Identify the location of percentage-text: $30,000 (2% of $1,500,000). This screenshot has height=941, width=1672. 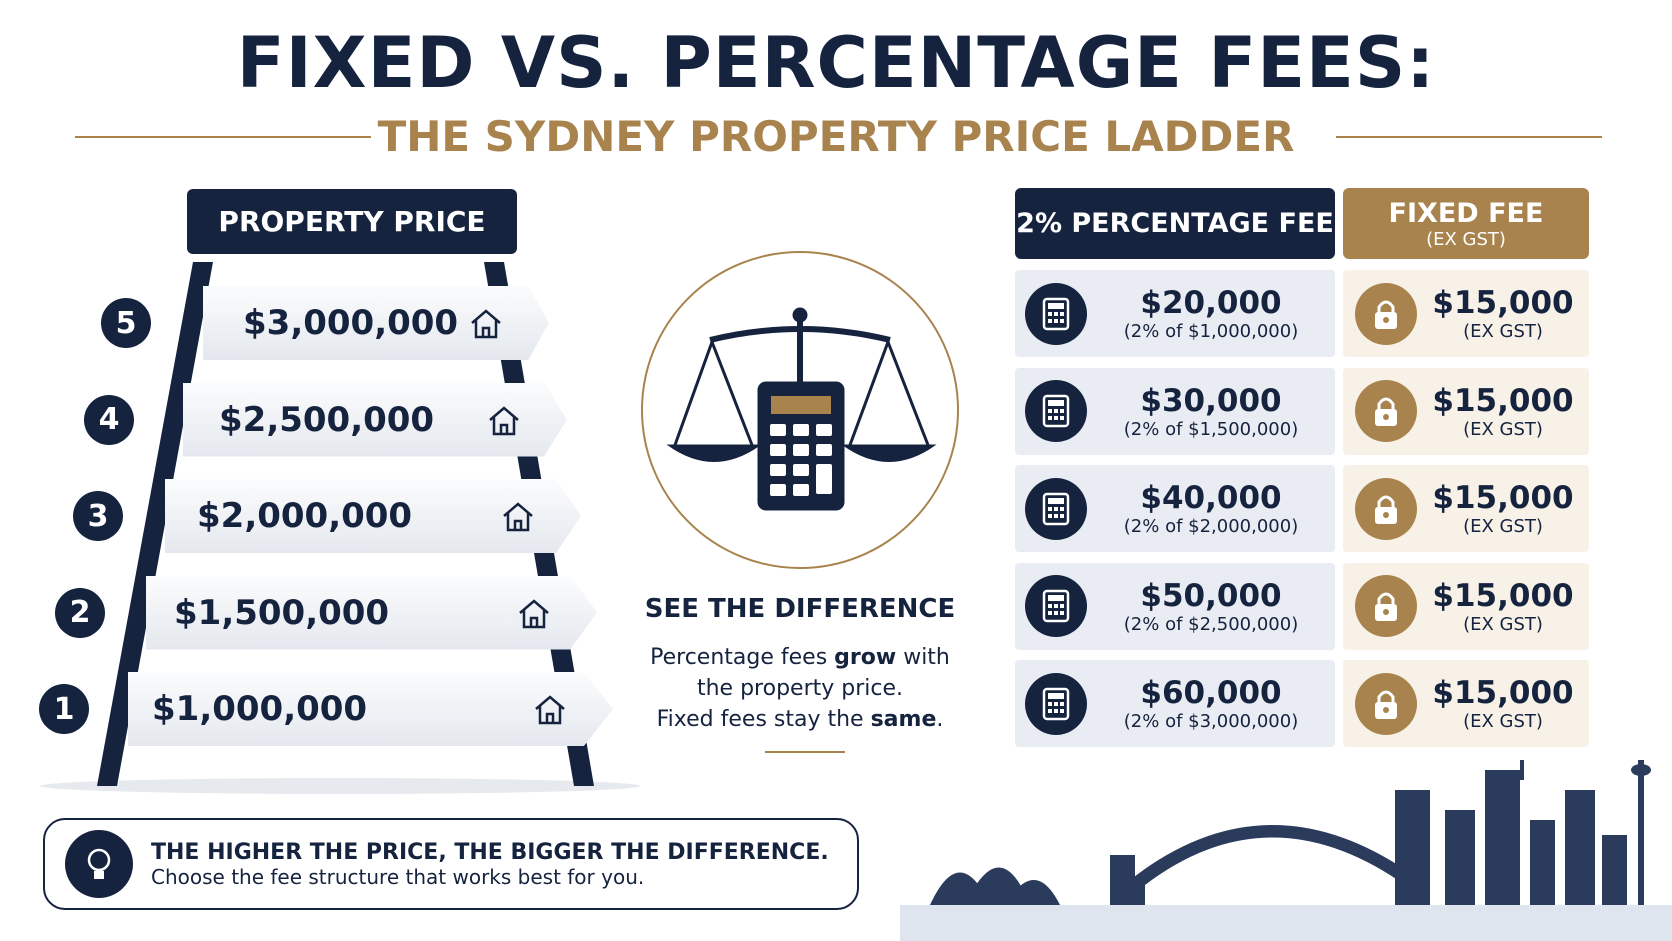
(1211, 411).